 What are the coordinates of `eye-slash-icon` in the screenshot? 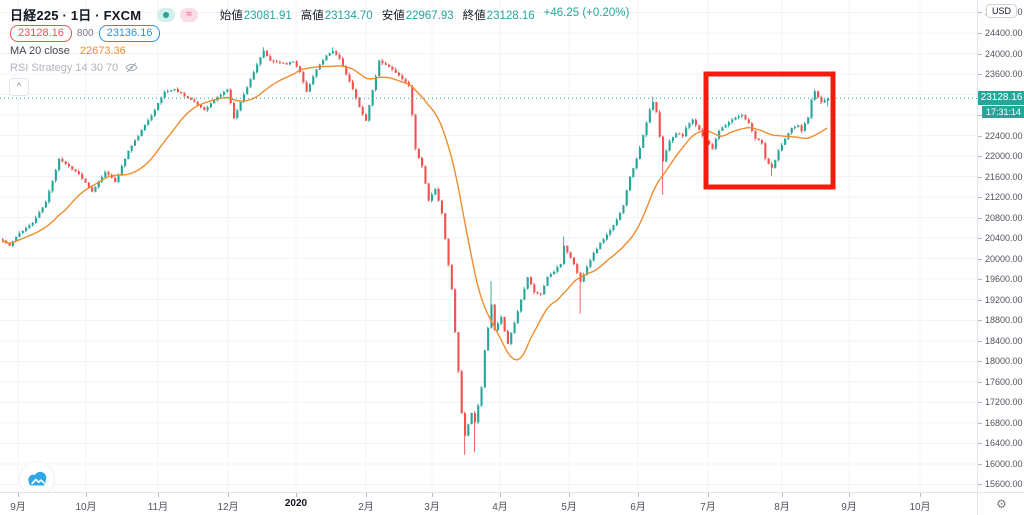 It's located at (131, 67).